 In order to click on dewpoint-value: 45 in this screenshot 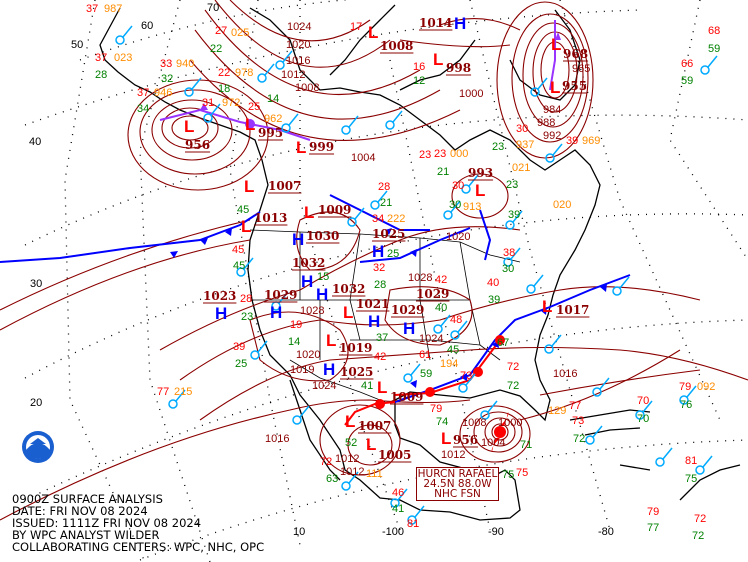, I will do `click(453, 350)`.